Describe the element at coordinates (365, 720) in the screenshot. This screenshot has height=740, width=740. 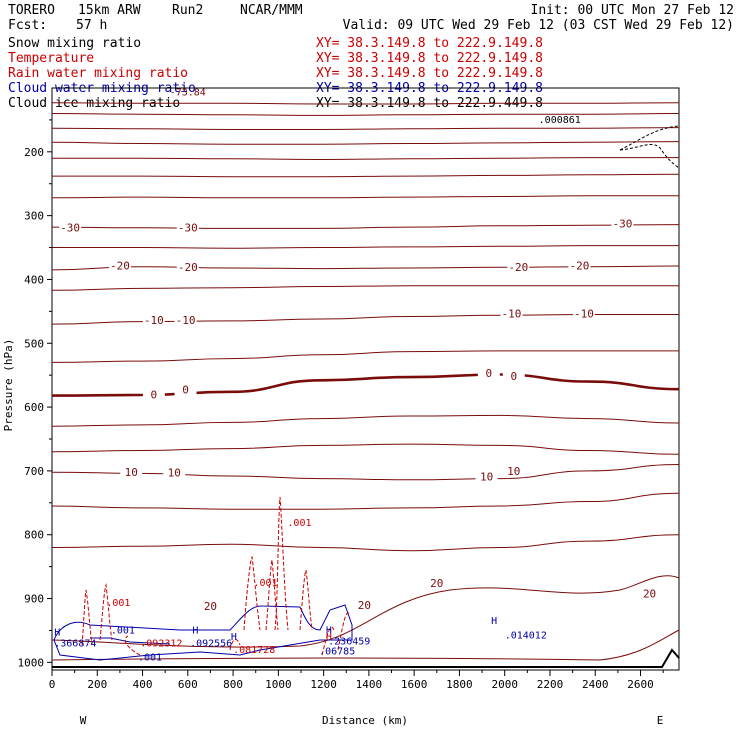
I see `x-axis-label: Distance (km)` at that location.